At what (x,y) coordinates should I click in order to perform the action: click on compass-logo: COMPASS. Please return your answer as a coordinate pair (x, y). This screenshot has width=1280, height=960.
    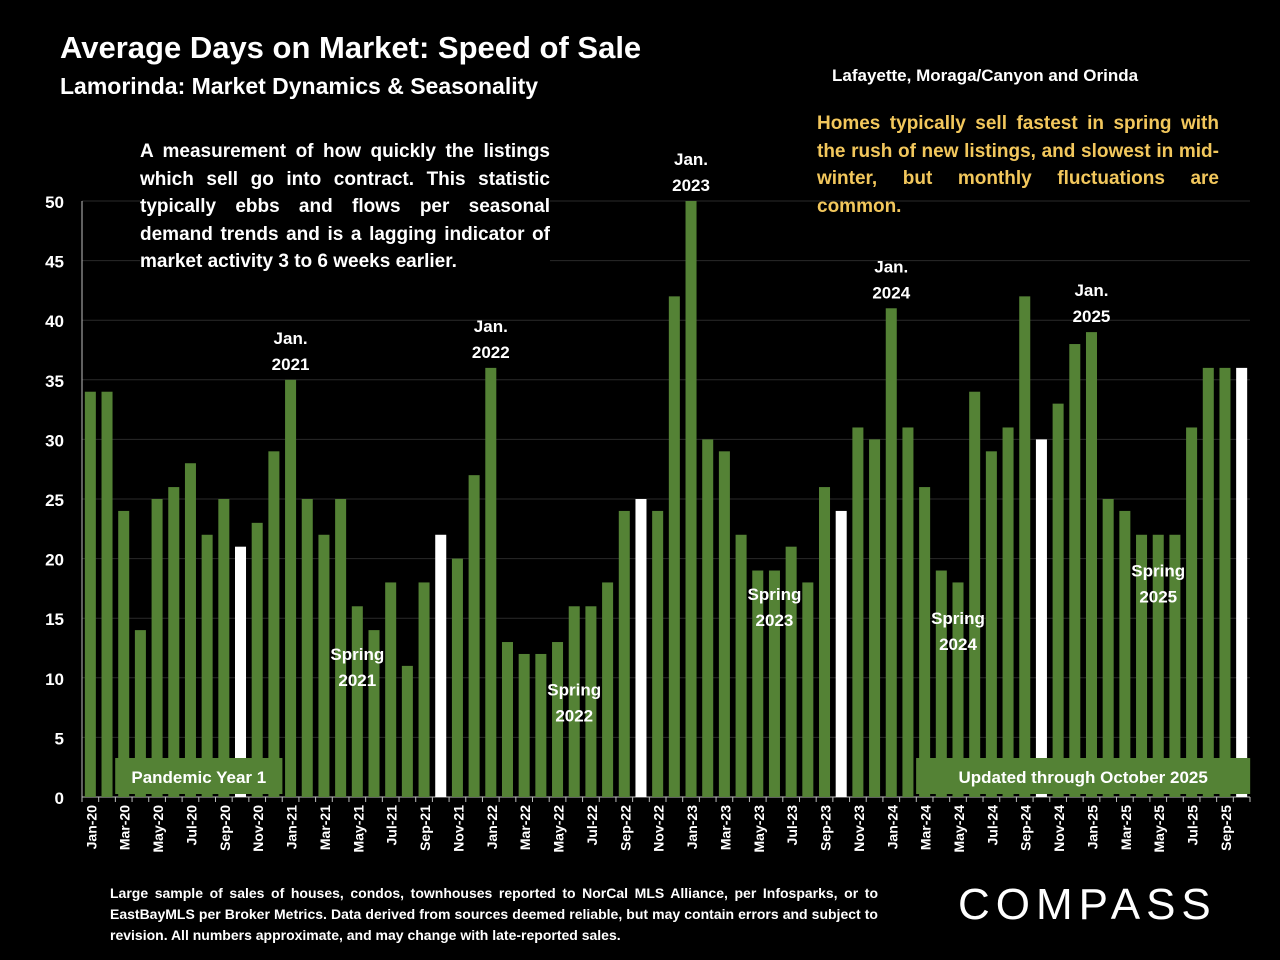
    Looking at the image, I should click on (1087, 904).